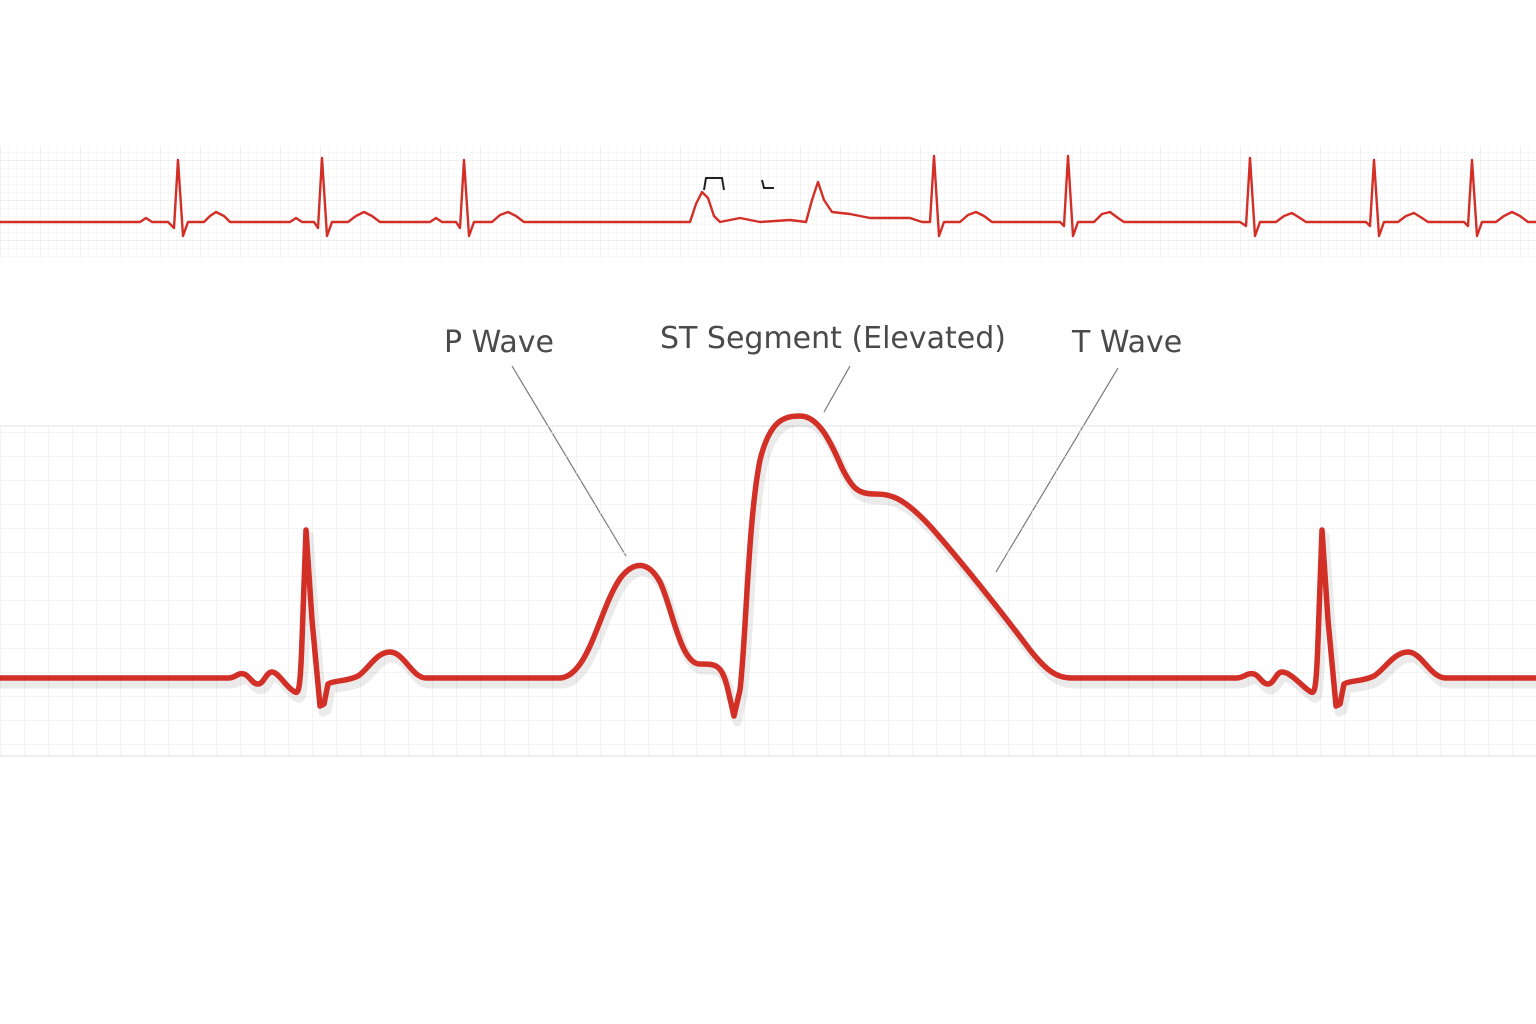 The image size is (1536, 1024). I want to click on t-wave-label: T Wave, so click(1126, 342).